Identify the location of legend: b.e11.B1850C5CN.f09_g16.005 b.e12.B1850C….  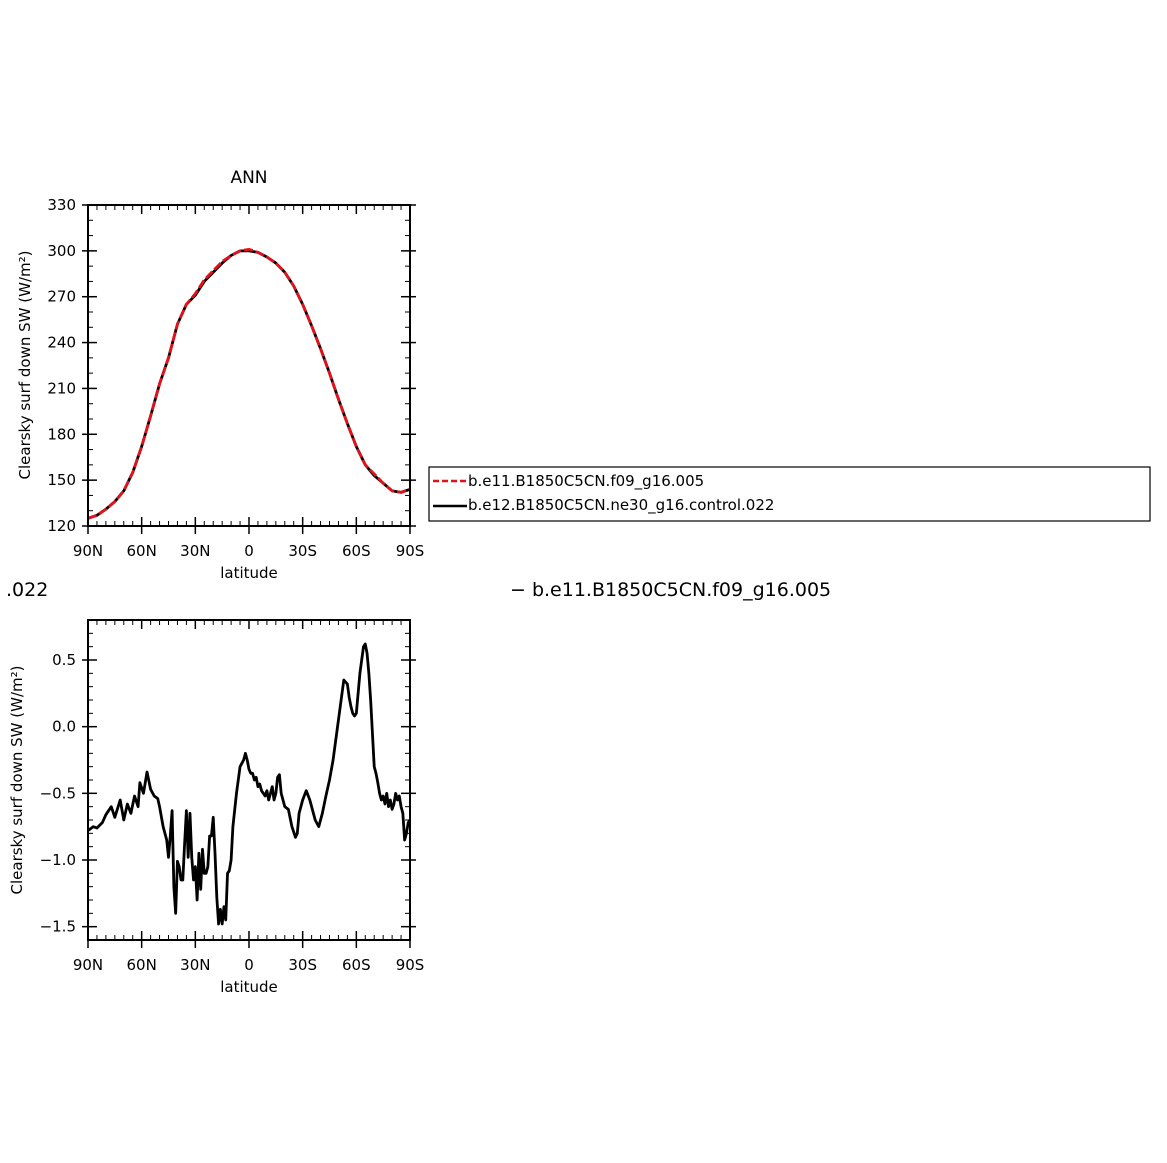
(789, 494).